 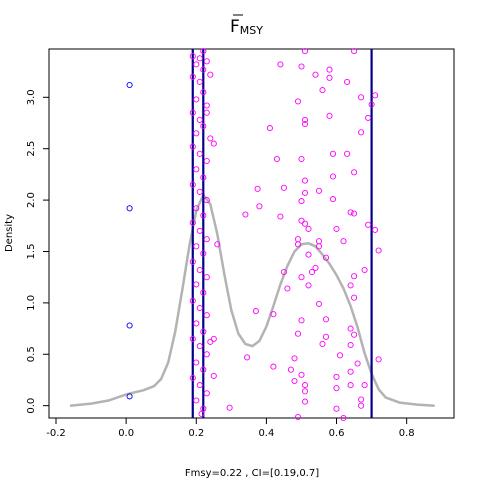 I want to click on y-tick-label: 0.5, so click(x=31, y=354).